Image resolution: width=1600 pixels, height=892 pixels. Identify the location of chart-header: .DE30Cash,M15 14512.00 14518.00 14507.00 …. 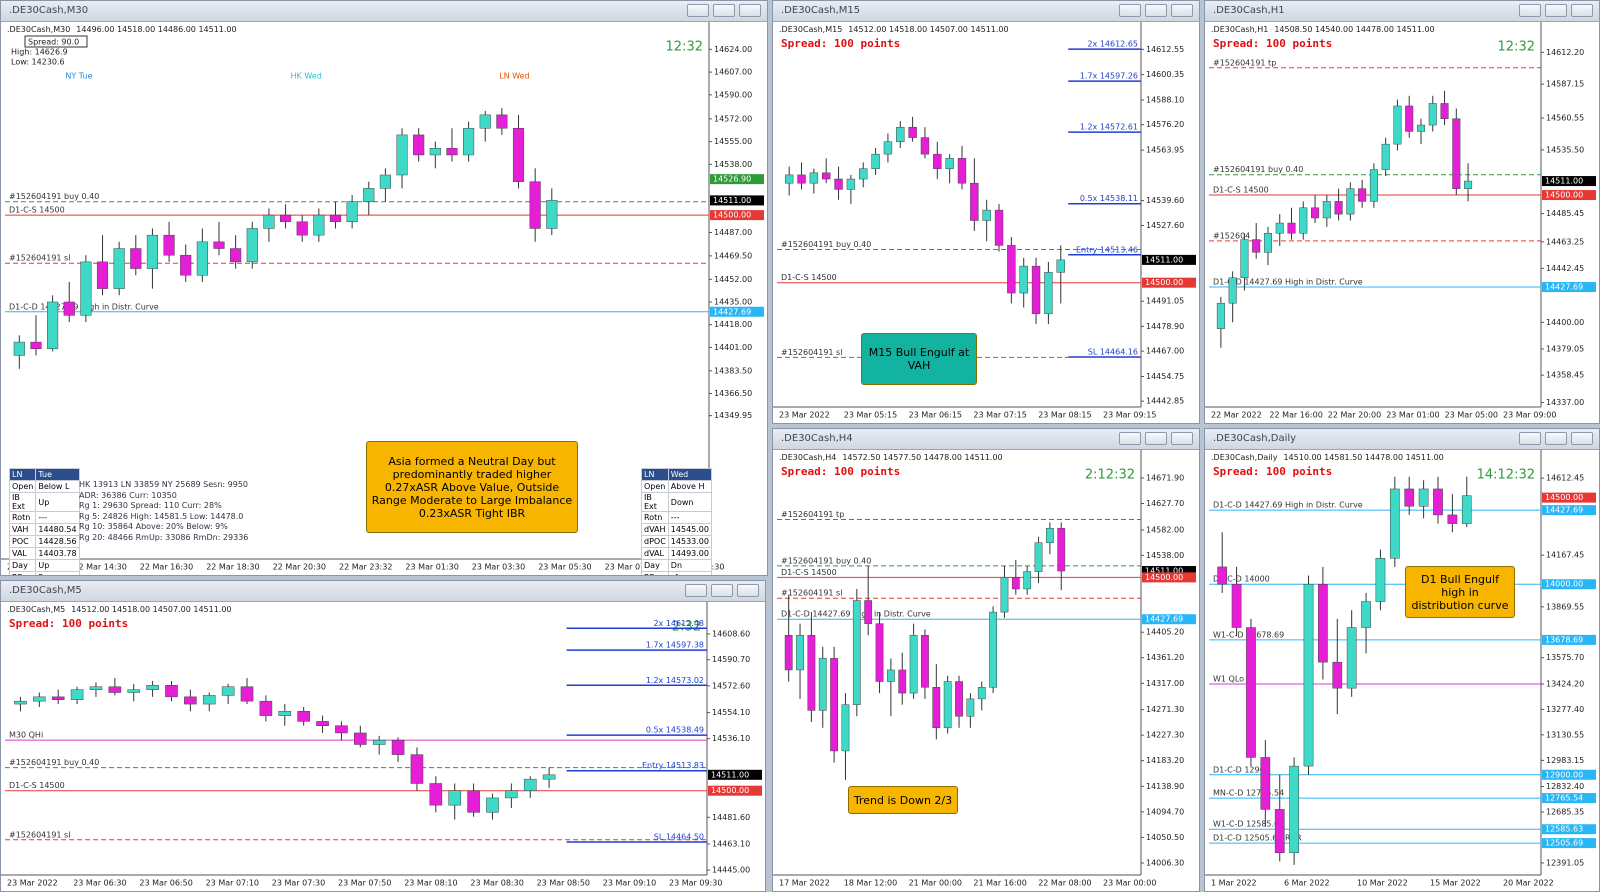
(894, 29).